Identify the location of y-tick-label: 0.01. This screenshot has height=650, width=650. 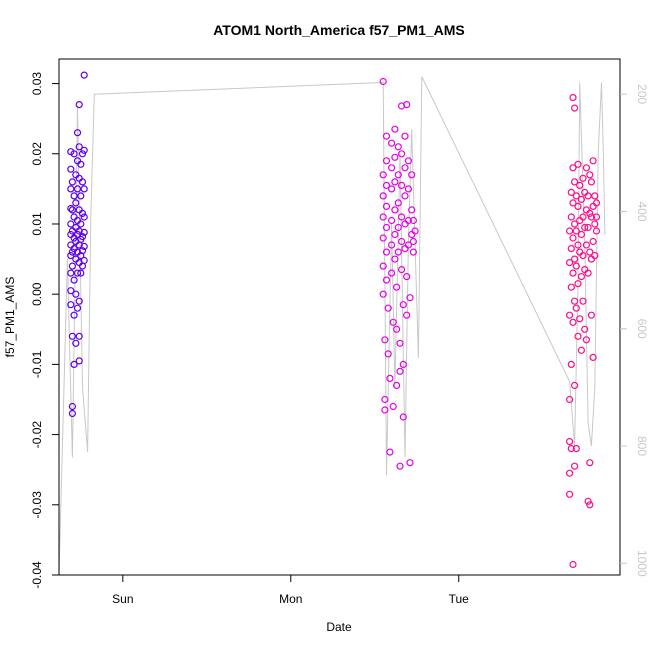
(37, 224).